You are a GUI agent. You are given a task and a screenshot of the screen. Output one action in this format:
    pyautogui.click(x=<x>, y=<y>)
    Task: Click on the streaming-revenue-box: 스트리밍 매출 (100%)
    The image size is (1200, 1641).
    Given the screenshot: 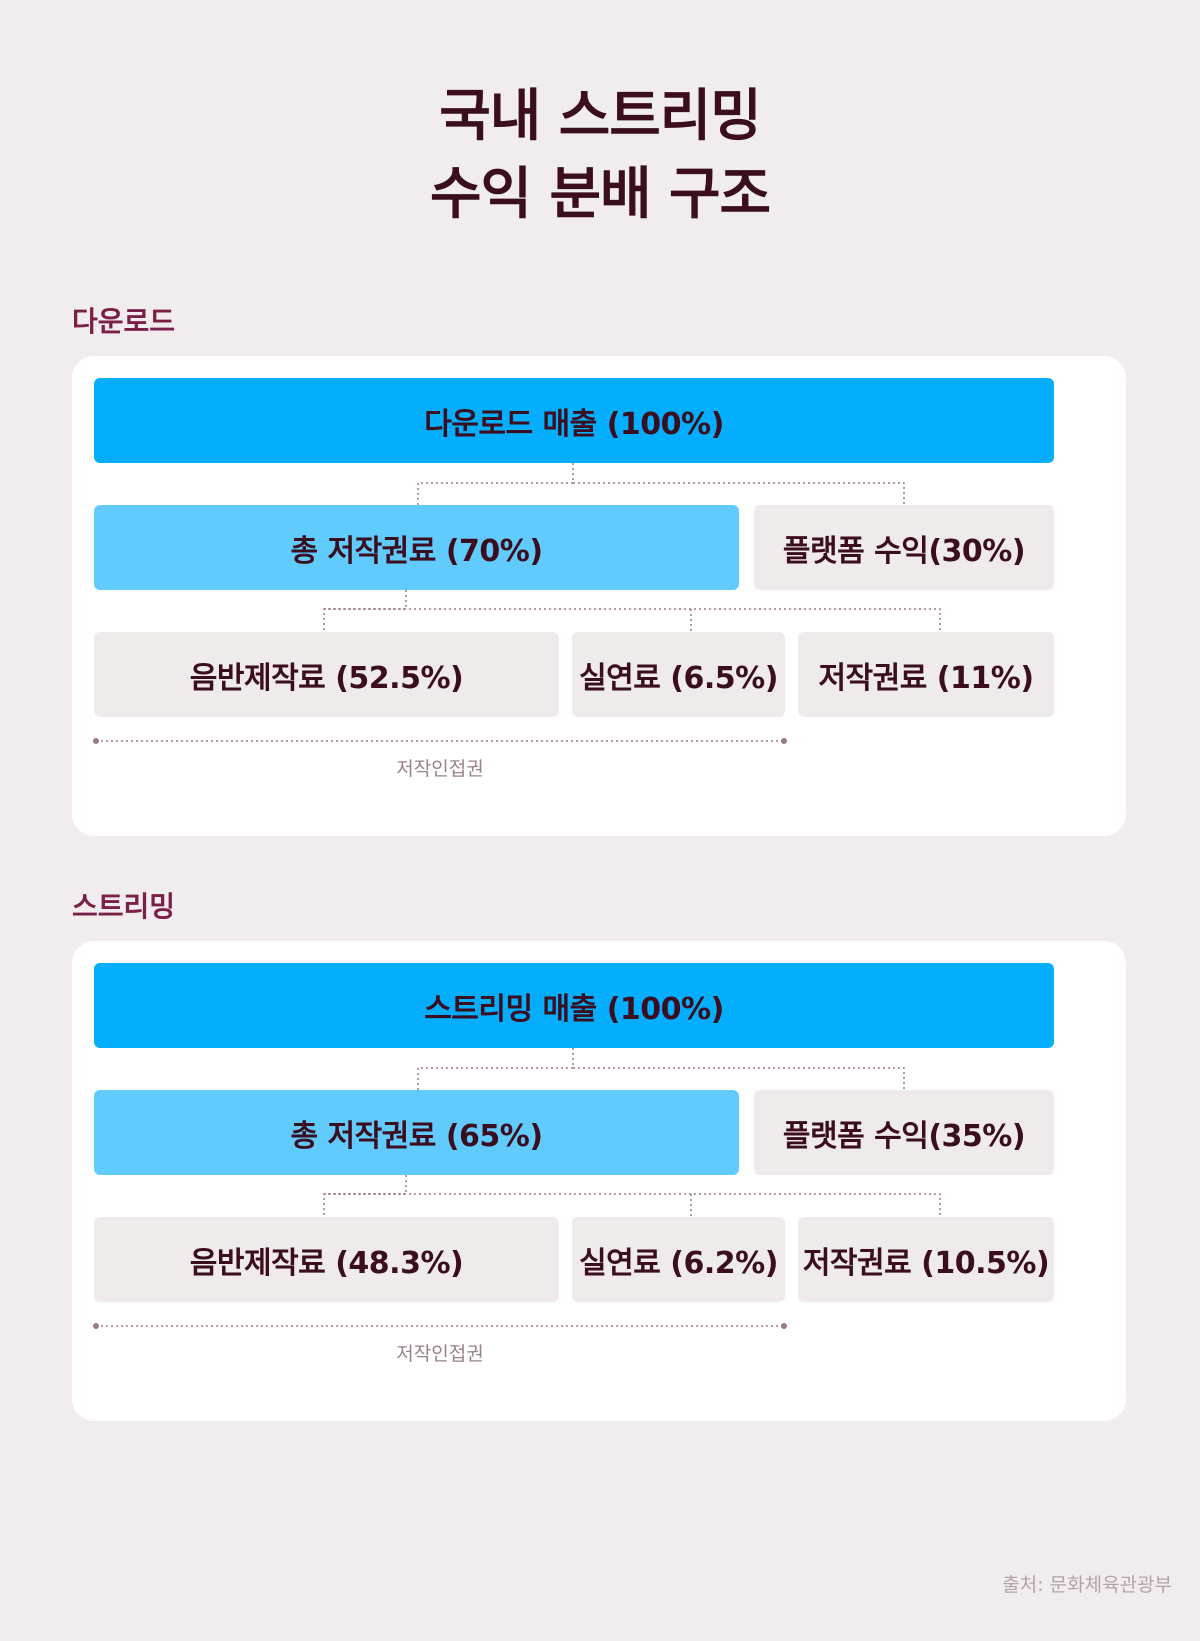 What is the action you would take?
    pyautogui.click(x=574, y=1005)
    